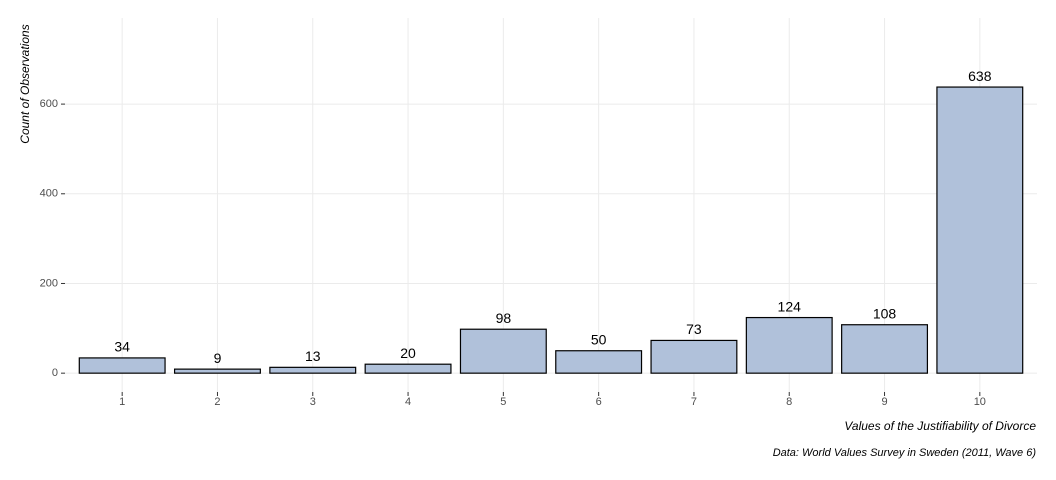  Describe the element at coordinates (49, 283) in the screenshot. I see `y-tick-label: 200` at that location.